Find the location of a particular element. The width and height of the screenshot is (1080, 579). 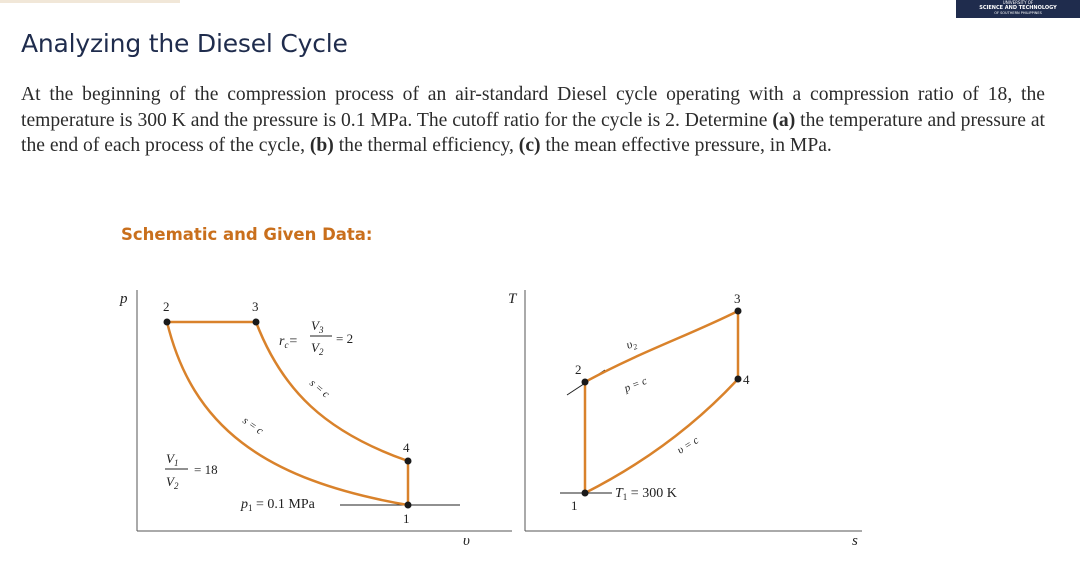

pv-state-1-point is located at coordinates (408, 505).